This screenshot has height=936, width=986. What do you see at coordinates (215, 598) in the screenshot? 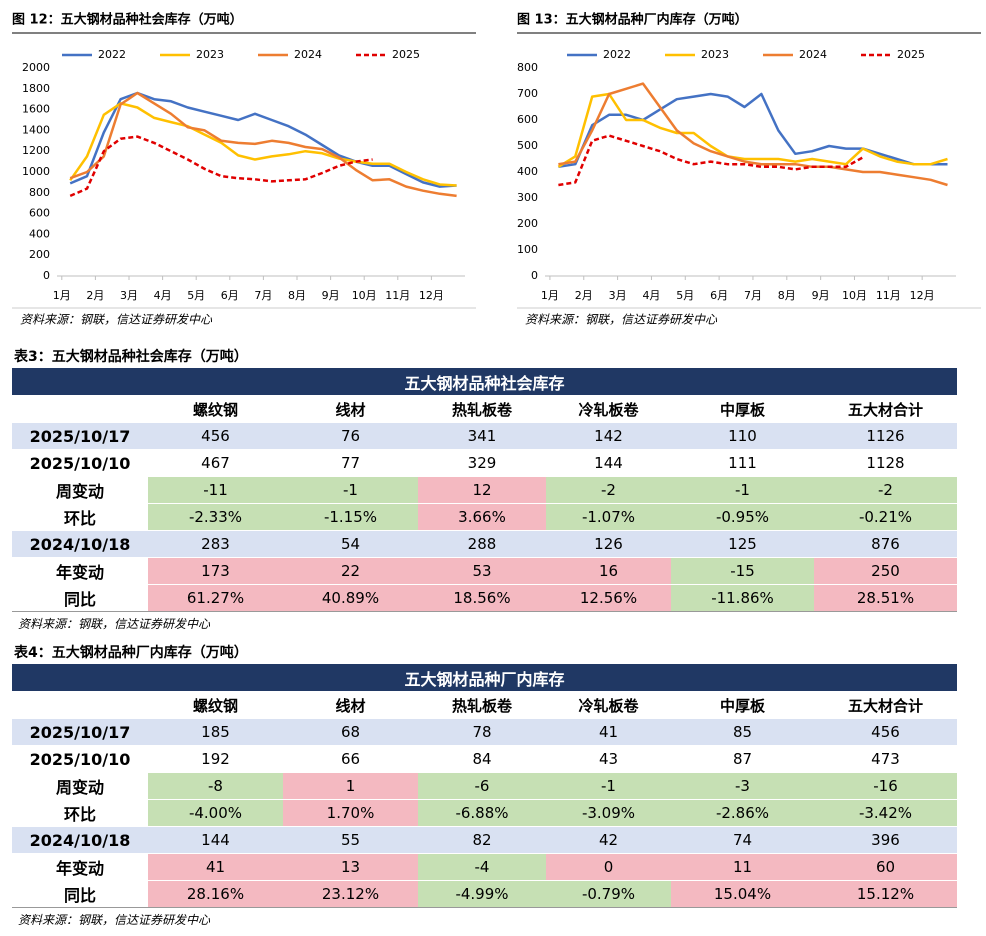
I see `table-cell: 61.27%` at bounding box center [215, 598].